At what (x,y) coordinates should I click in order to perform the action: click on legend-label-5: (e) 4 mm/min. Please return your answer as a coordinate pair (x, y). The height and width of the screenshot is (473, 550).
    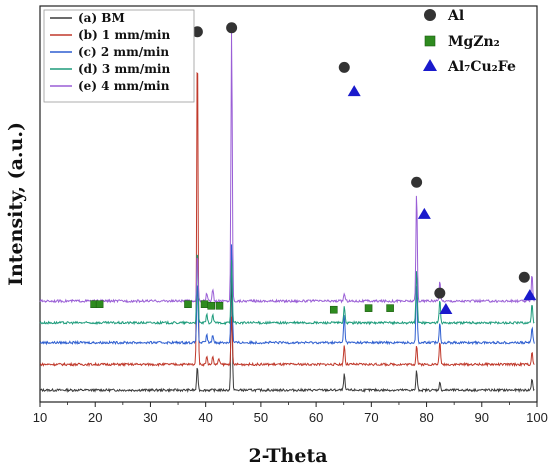
    Looking at the image, I should click on (124, 86).